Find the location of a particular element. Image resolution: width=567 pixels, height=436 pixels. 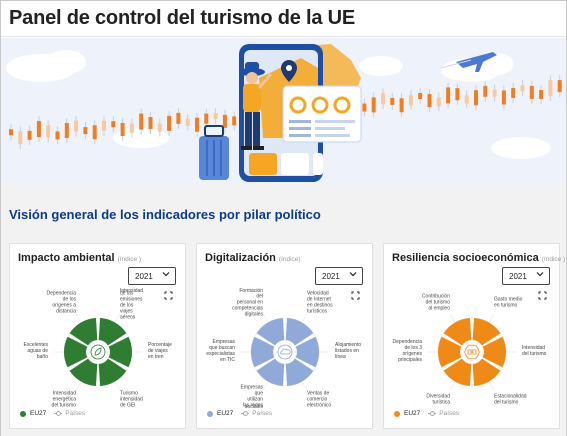

radar-axis-label: Gasto medio en turismo is located at coordinates (508, 303).